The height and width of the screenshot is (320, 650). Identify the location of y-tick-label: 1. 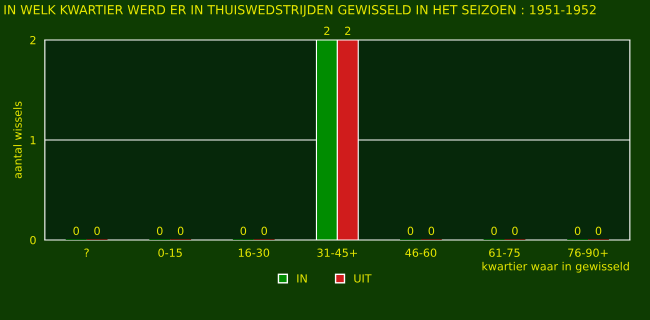
(33, 140).